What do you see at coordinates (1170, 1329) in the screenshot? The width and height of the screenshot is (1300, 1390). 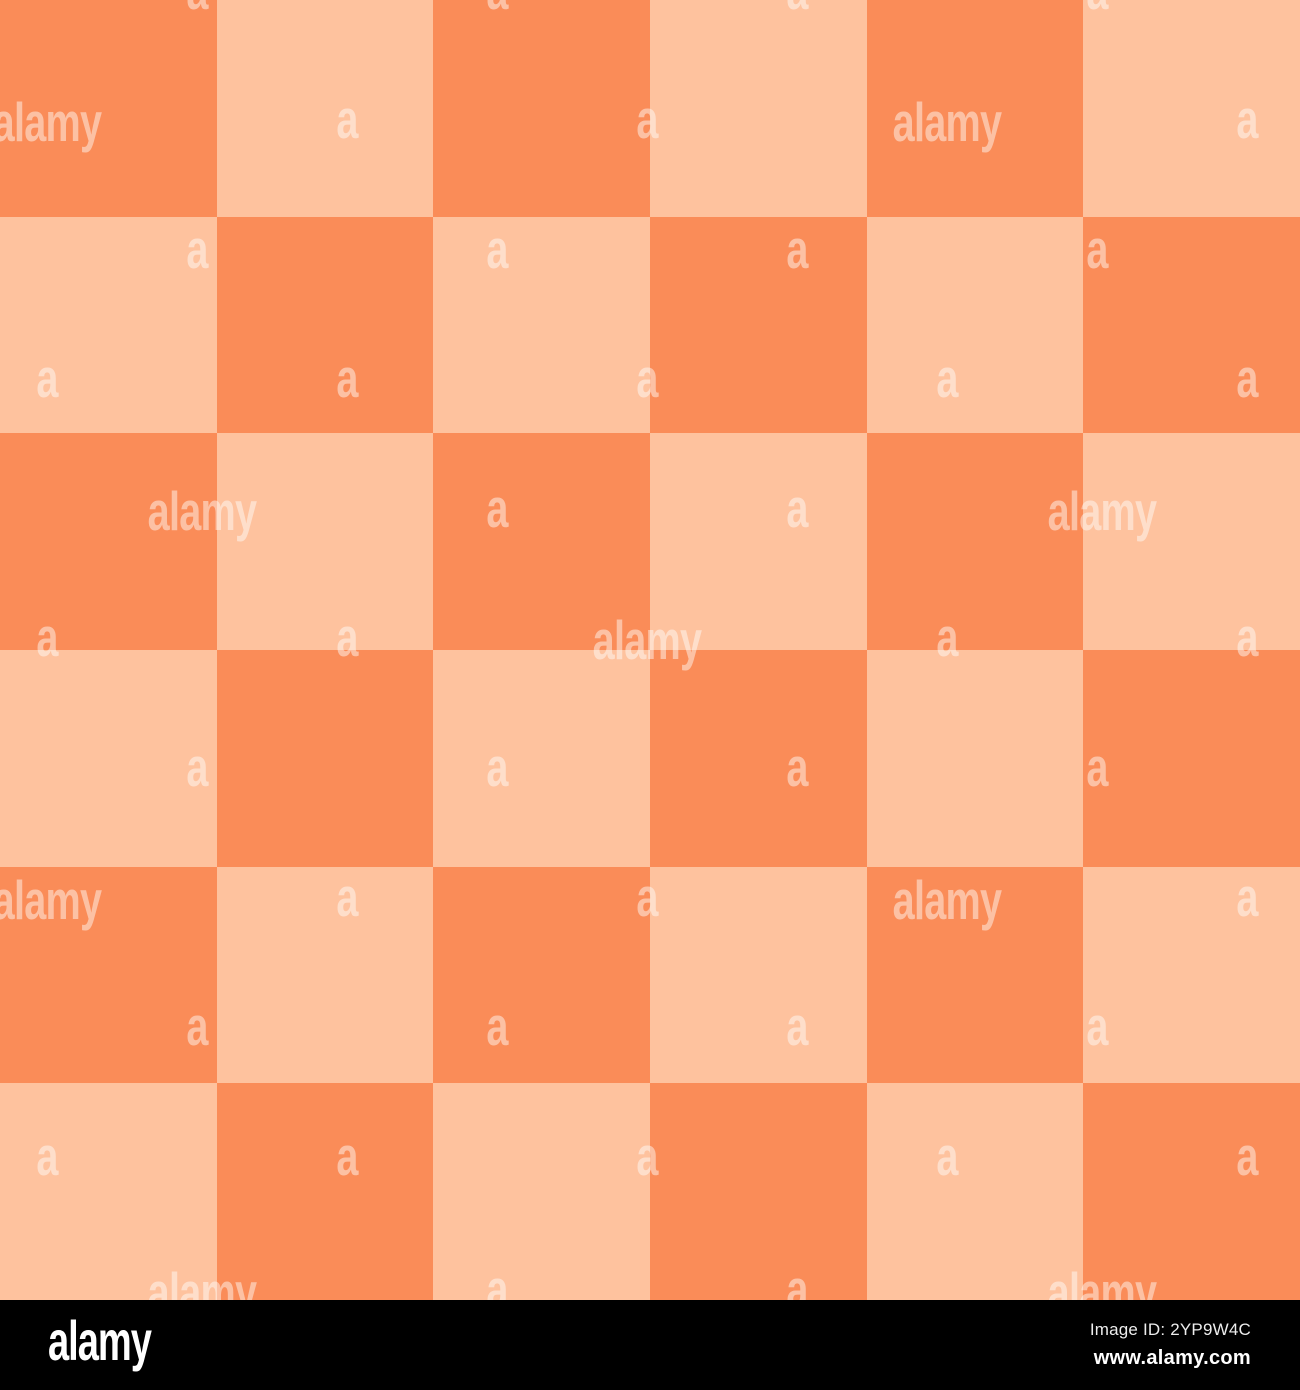 I see `image-id-text: Image ID: 2YP9W4C` at bounding box center [1170, 1329].